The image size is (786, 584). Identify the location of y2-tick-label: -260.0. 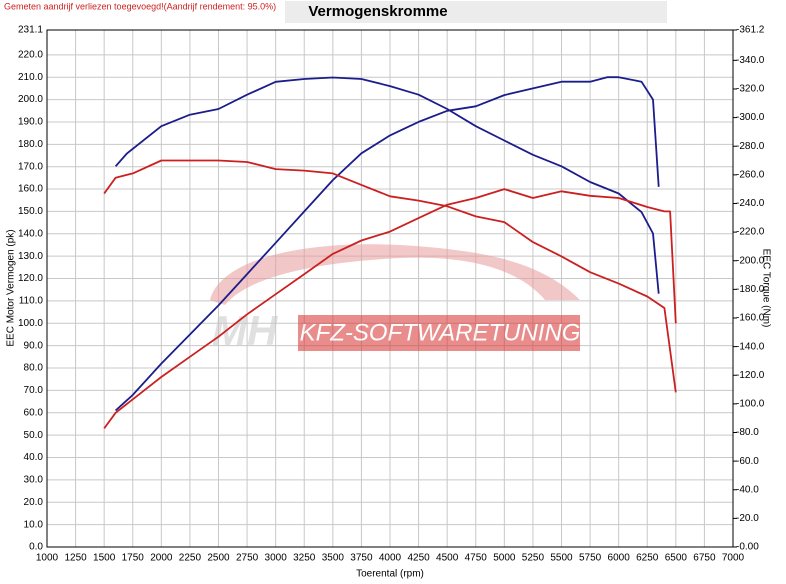
(750, 174).